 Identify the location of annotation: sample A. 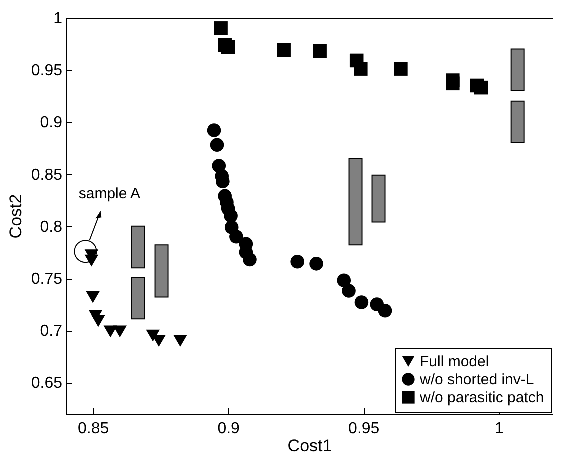
(109, 194).